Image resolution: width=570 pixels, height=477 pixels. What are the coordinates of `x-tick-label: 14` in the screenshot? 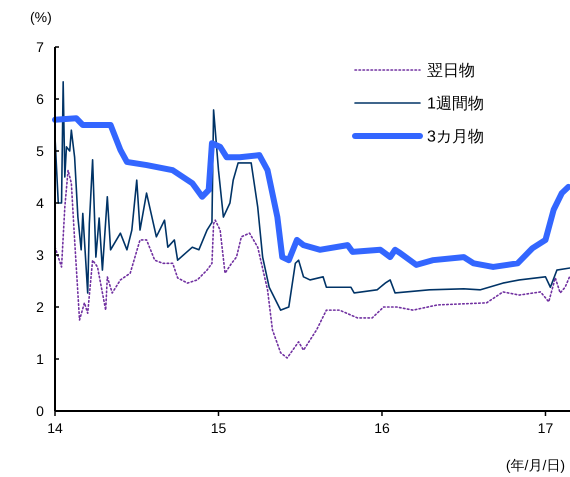 It's located at (55, 428).